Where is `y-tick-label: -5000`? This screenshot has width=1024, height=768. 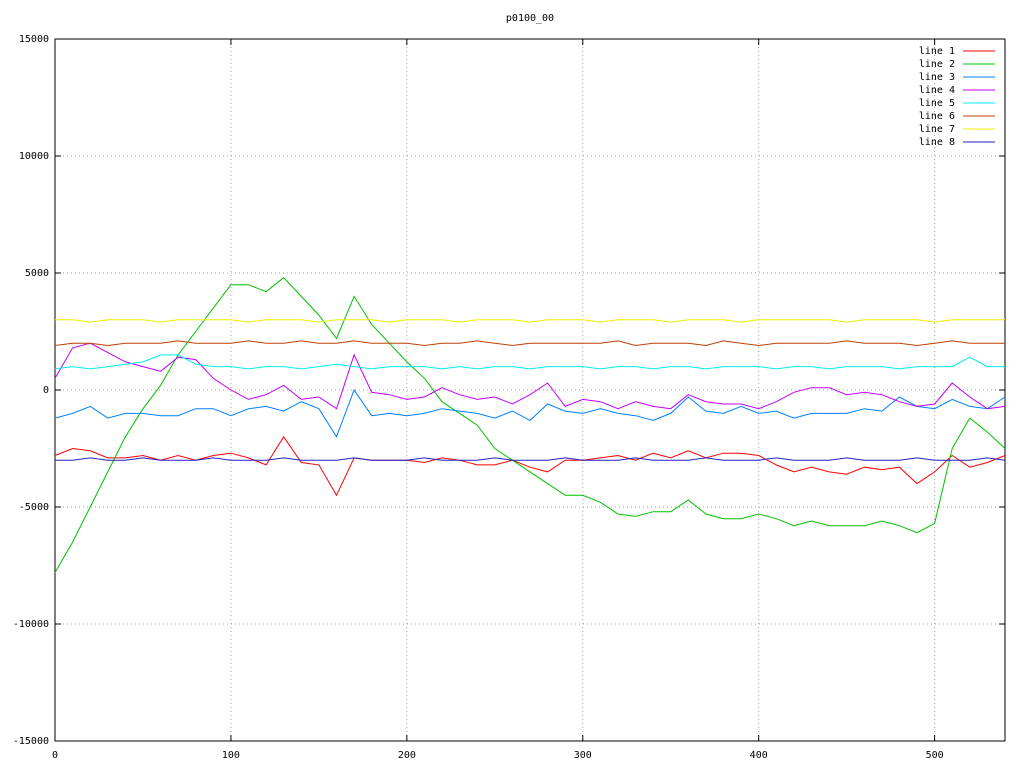
y-tick-label: -5000 is located at coordinates (34, 507).